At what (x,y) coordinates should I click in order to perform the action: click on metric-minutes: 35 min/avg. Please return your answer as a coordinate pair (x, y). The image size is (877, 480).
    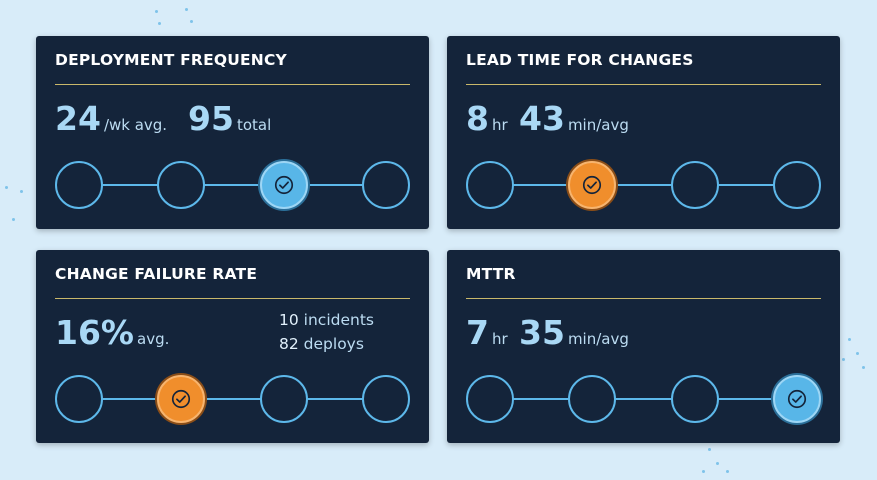
    Looking at the image, I should click on (574, 332).